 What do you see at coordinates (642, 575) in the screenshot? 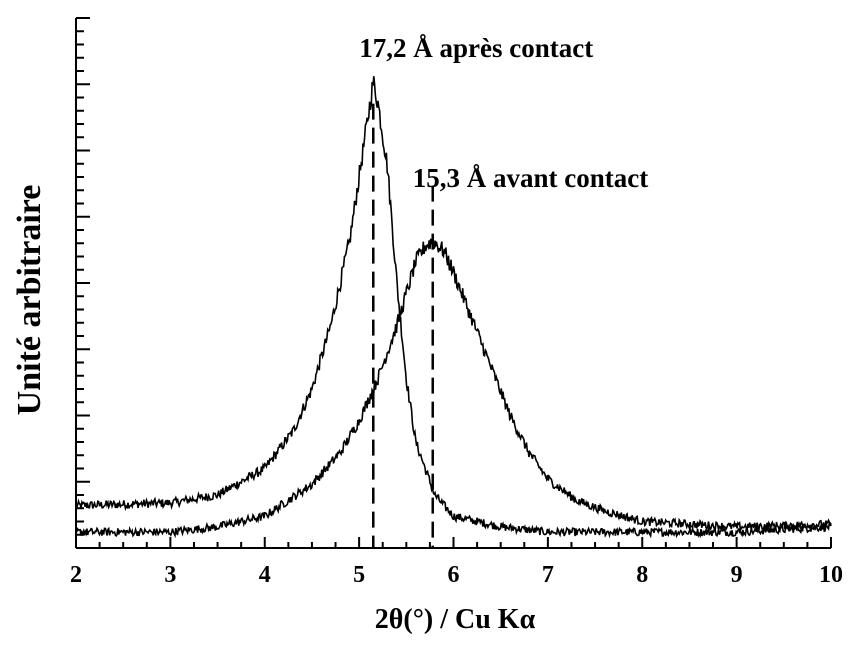
I see `x-tick-label: 8` at bounding box center [642, 575].